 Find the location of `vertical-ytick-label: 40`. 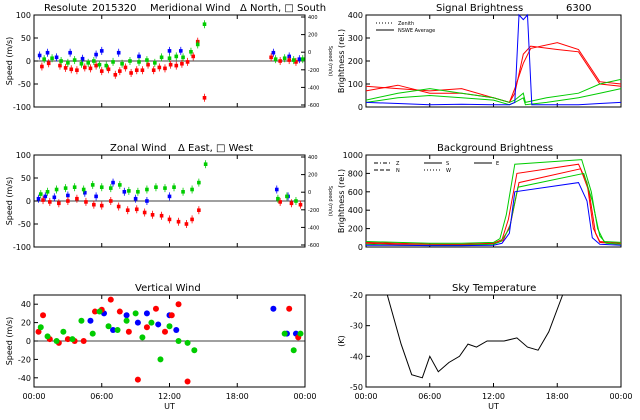

vertical-ytick-label: 40 is located at coordinates (26, 304).